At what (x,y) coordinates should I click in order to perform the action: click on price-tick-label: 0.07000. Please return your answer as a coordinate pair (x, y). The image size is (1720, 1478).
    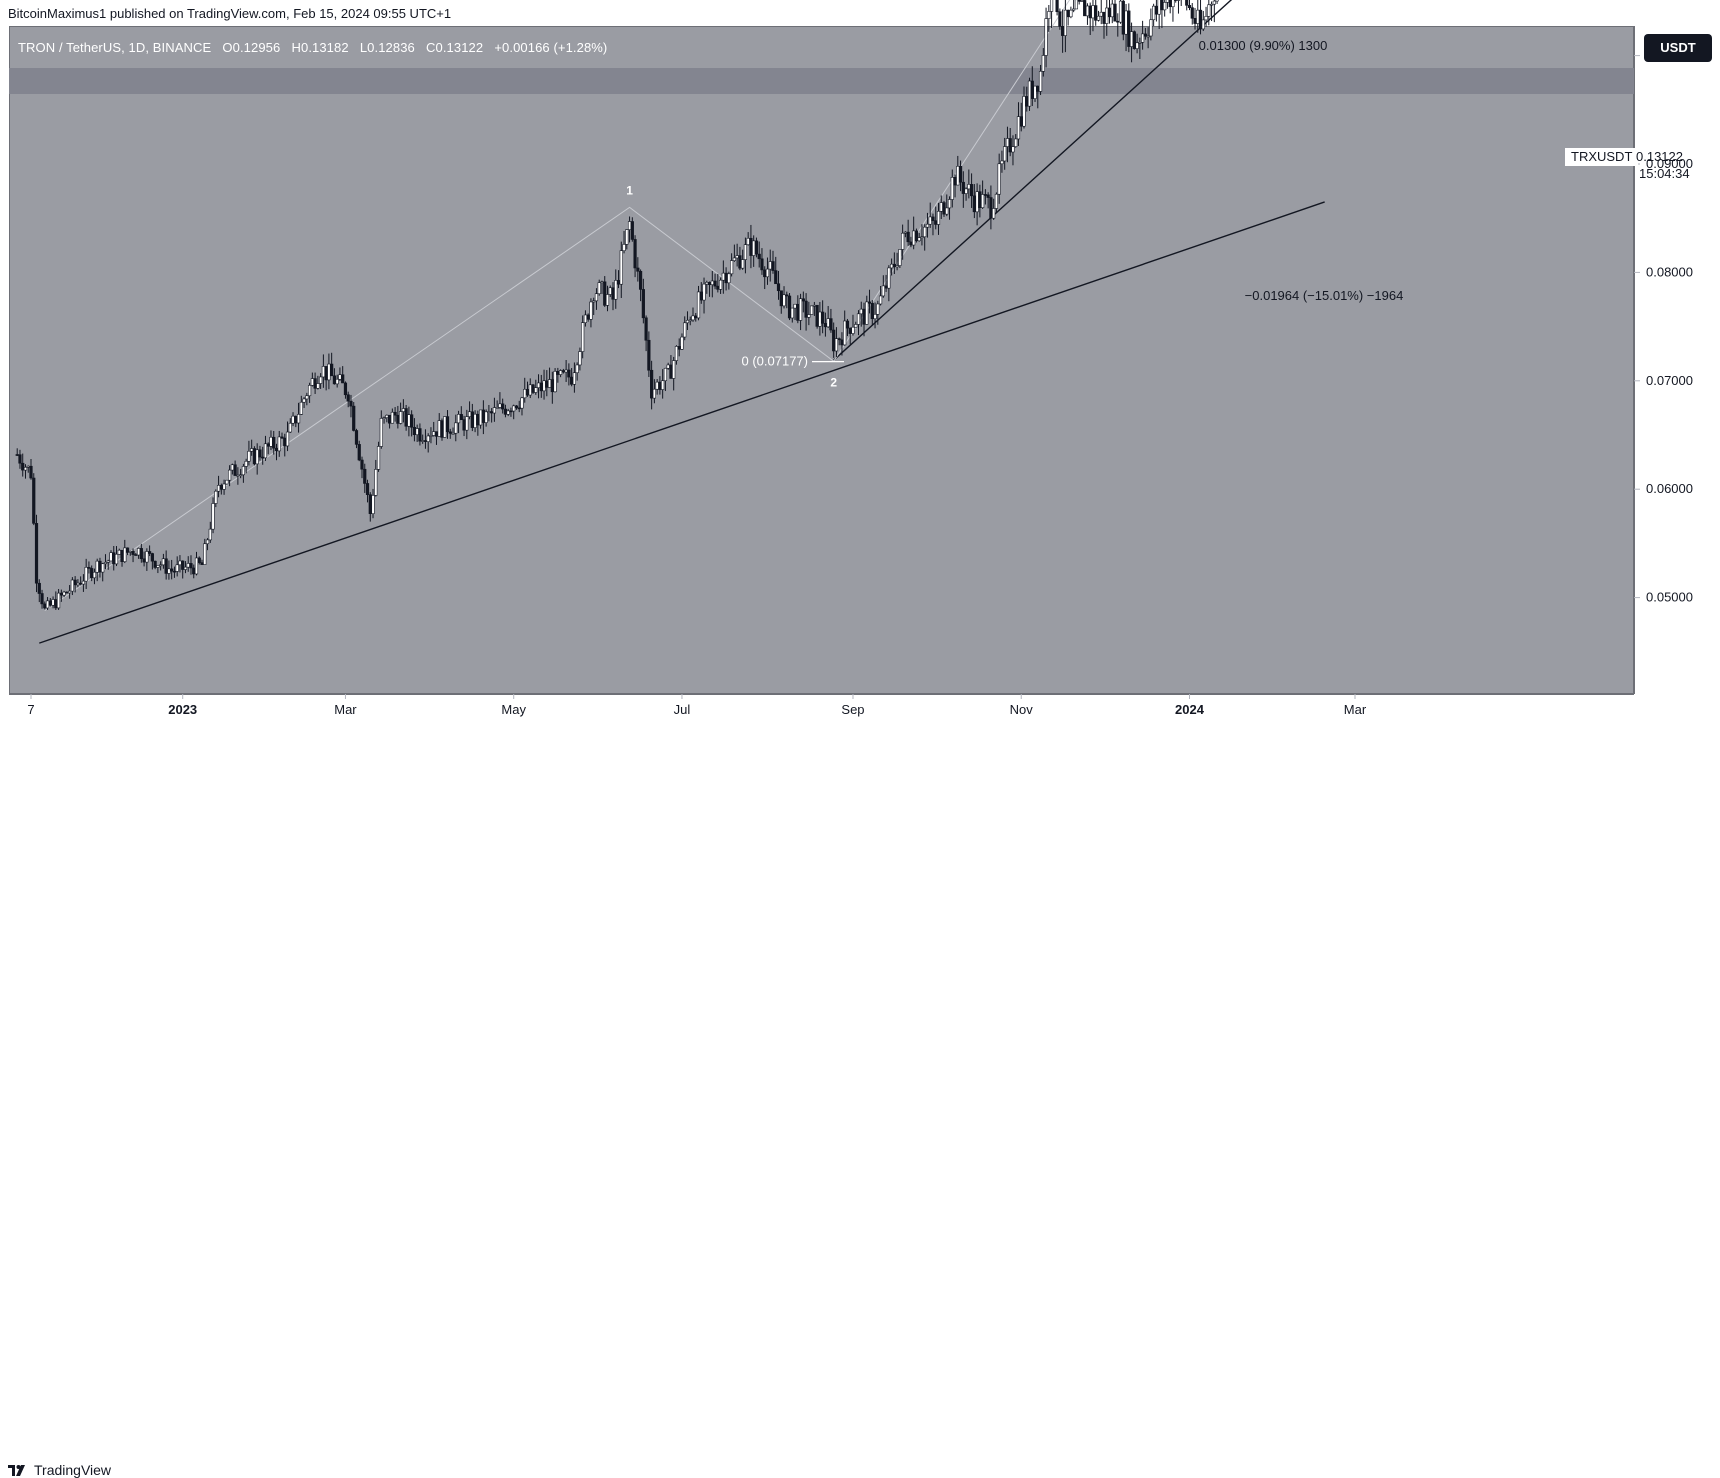
    Looking at the image, I should click on (1669, 380).